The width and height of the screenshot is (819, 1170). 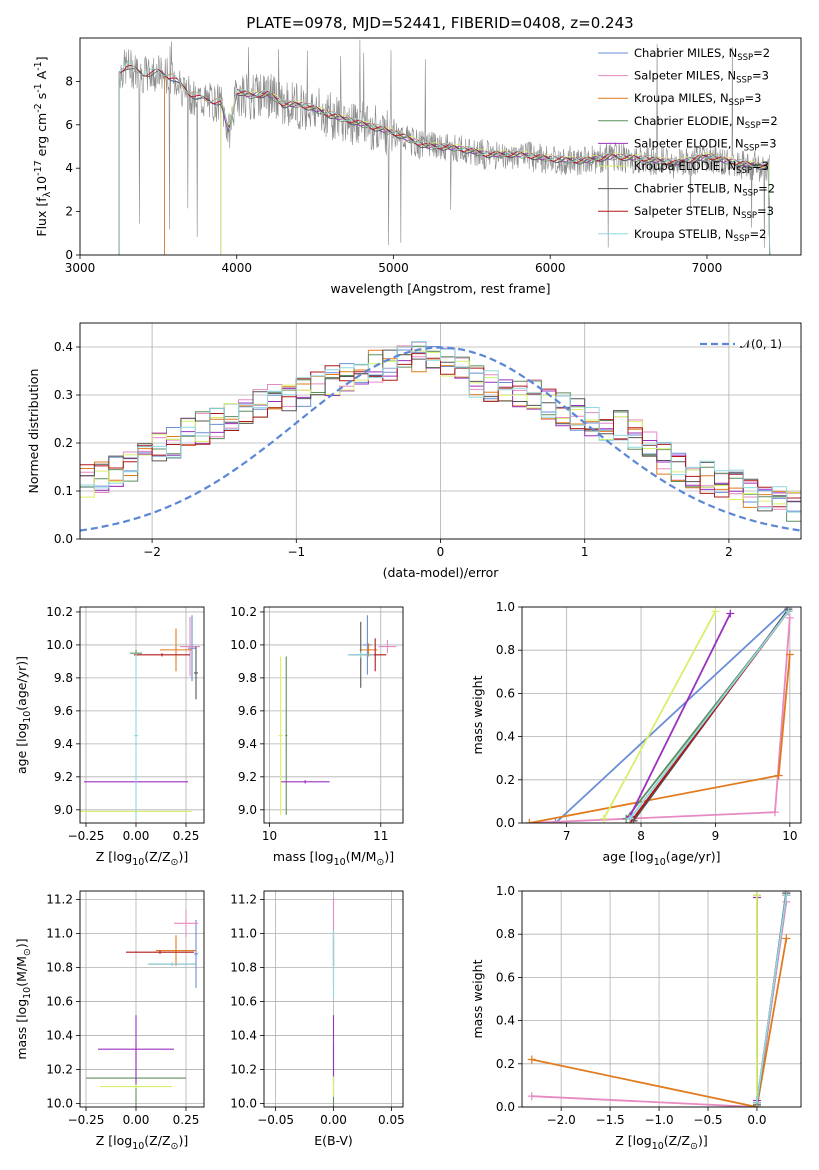 I want to click on legend-label: Chabrier MILES, NSSP=2, so click(x=702, y=54).